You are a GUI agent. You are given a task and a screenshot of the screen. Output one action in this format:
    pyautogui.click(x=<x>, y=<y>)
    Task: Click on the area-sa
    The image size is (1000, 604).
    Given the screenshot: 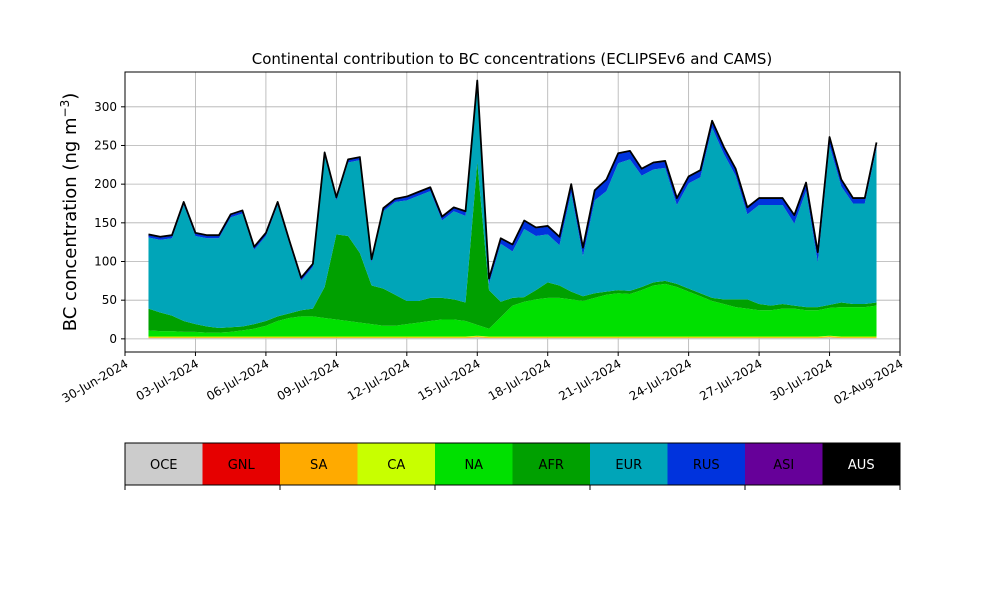 What is the action you would take?
    pyautogui.click(x=512, y=337)
    